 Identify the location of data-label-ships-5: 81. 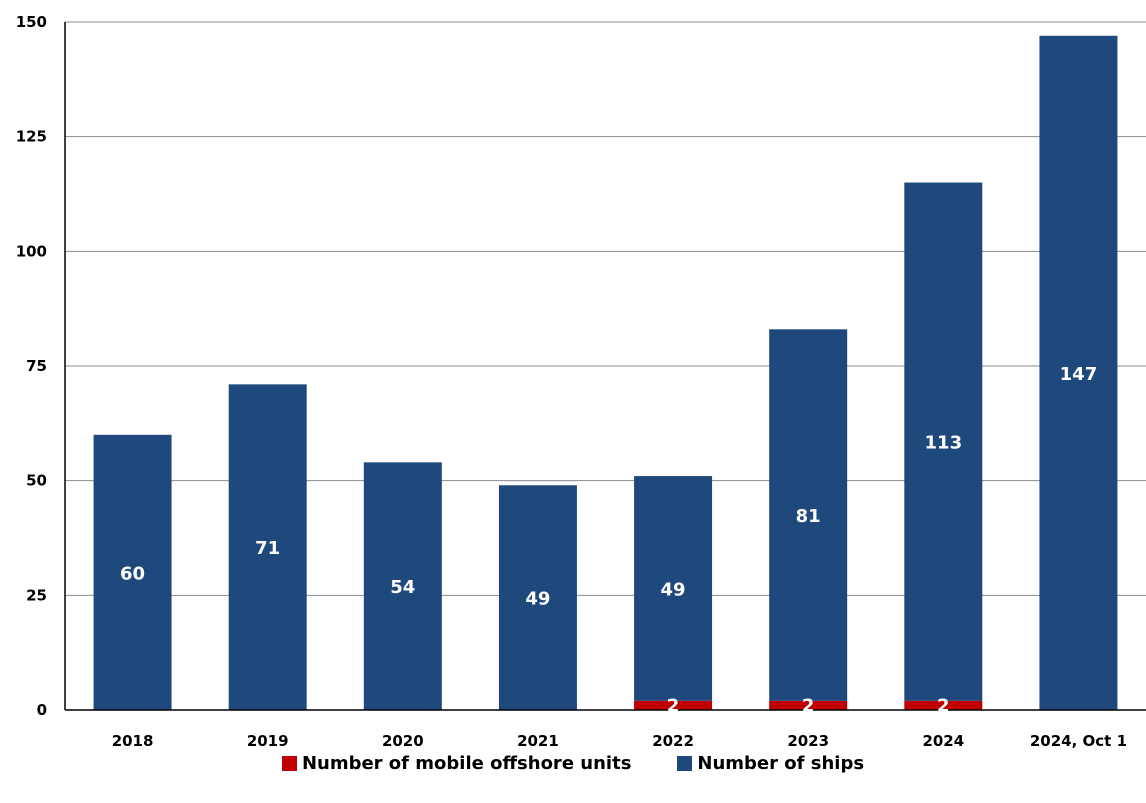
(808, 516).